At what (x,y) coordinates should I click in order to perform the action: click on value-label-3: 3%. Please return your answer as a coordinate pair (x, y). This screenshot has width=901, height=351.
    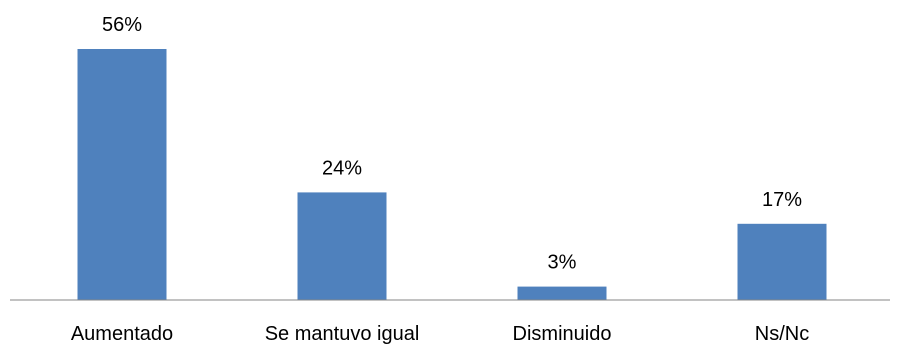
    Looking at the image, I should click on (562, 263).